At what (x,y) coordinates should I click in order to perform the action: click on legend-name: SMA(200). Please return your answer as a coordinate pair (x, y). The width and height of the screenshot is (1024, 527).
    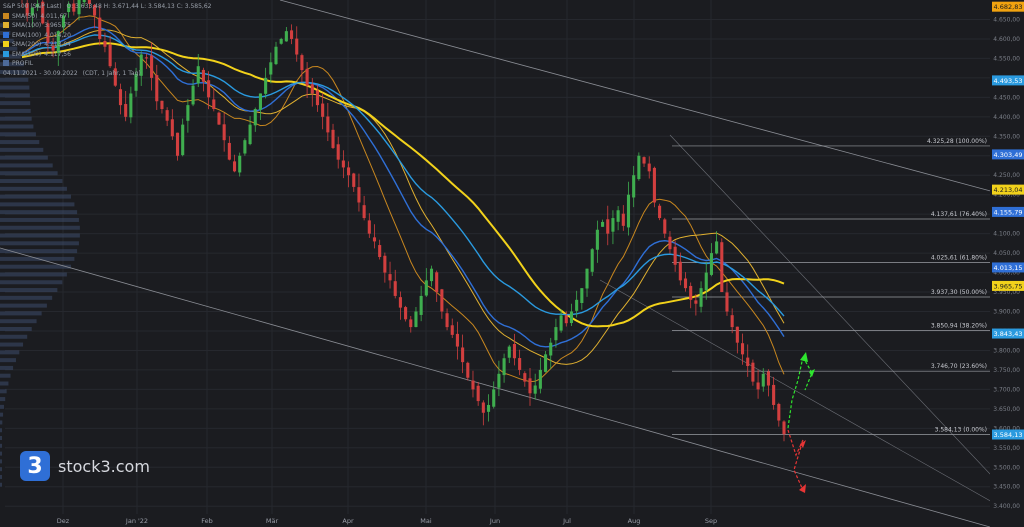
    Looking at the image, I should click on (27, 44).